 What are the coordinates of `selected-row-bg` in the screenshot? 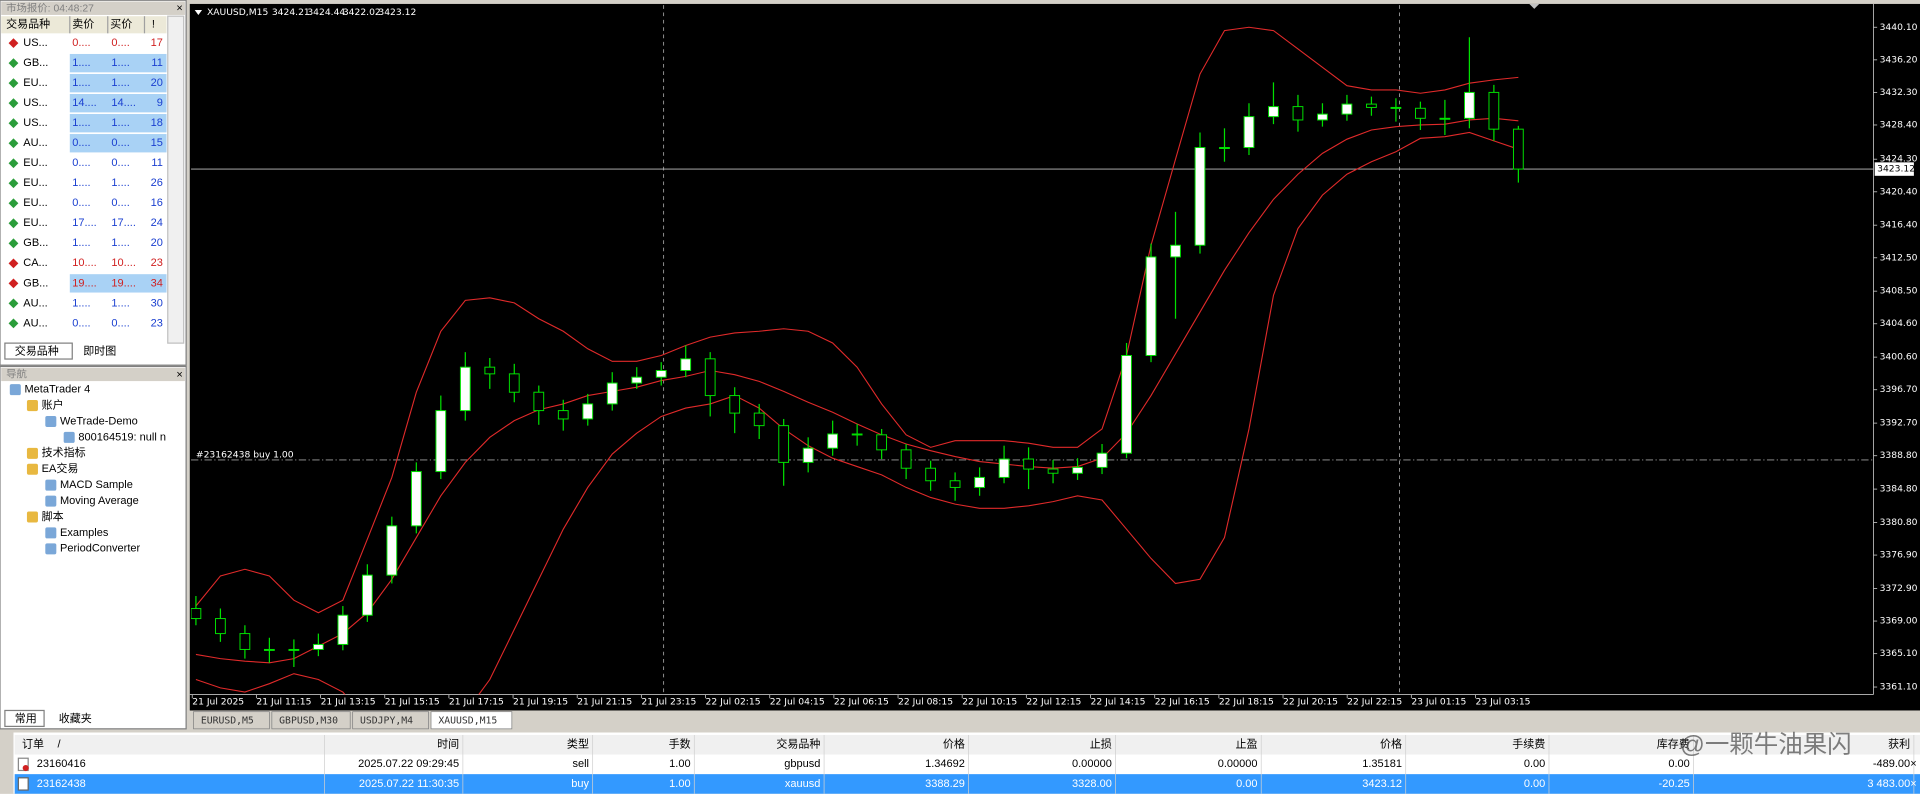 It's located at (967, 784).